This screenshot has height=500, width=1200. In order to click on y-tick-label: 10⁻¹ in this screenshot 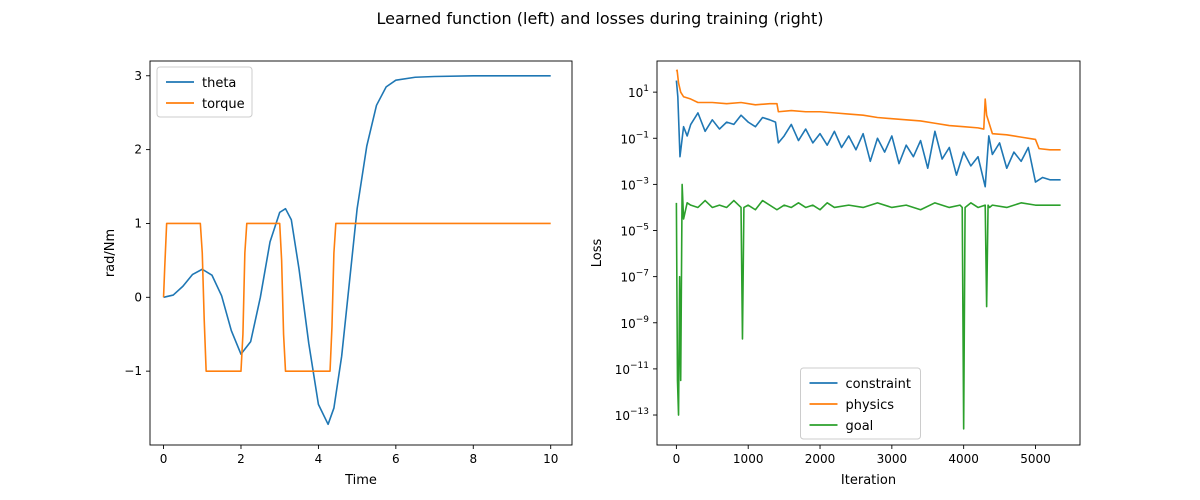, I will do `click(634, 138)`.